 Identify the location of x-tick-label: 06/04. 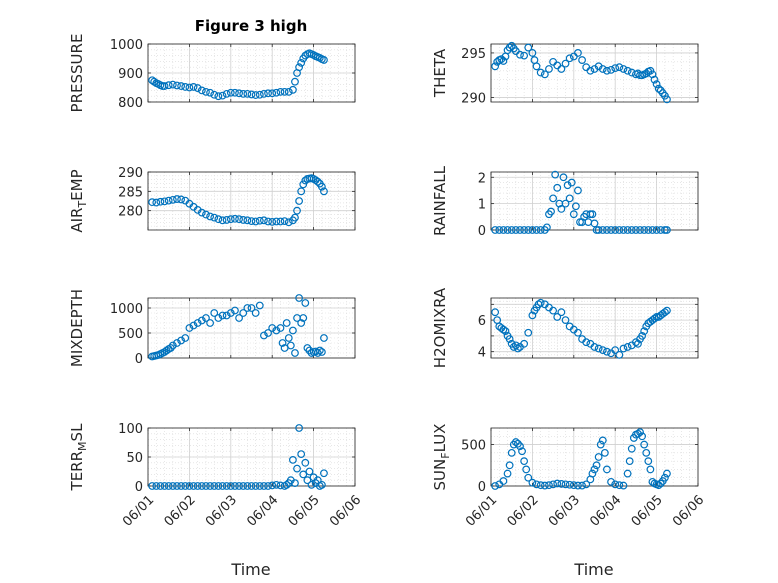
(262, 511).